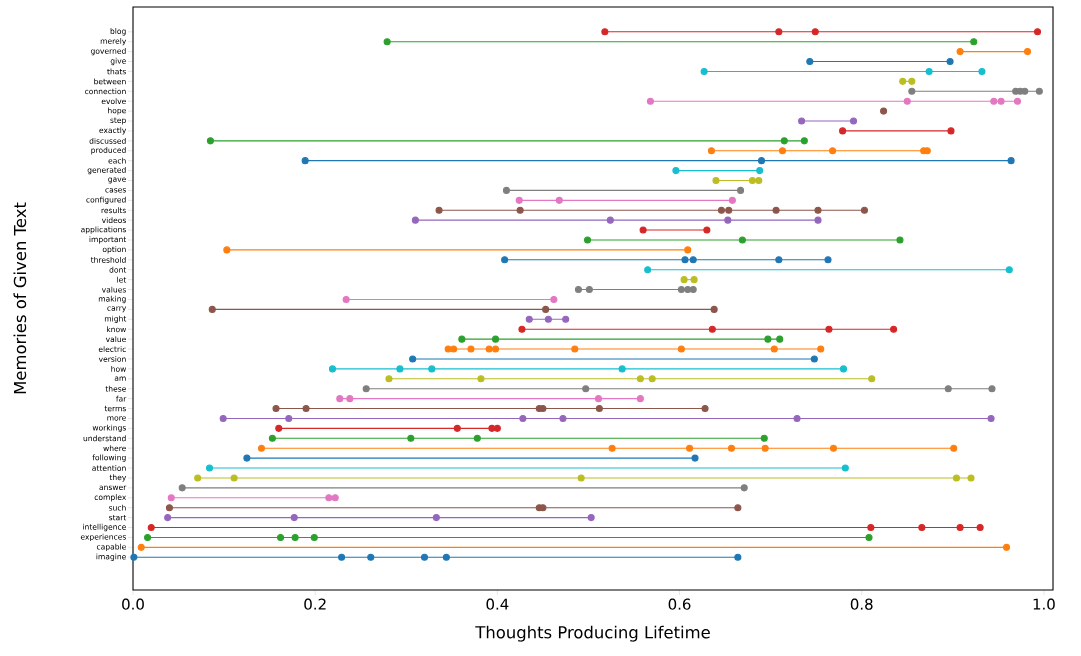 This screenshot has height=656, width=1081. What do you see at coordinates (861, 604) in the screenshot?
I see `x-tick-label: 0.8` at bounding box center [861, 604].